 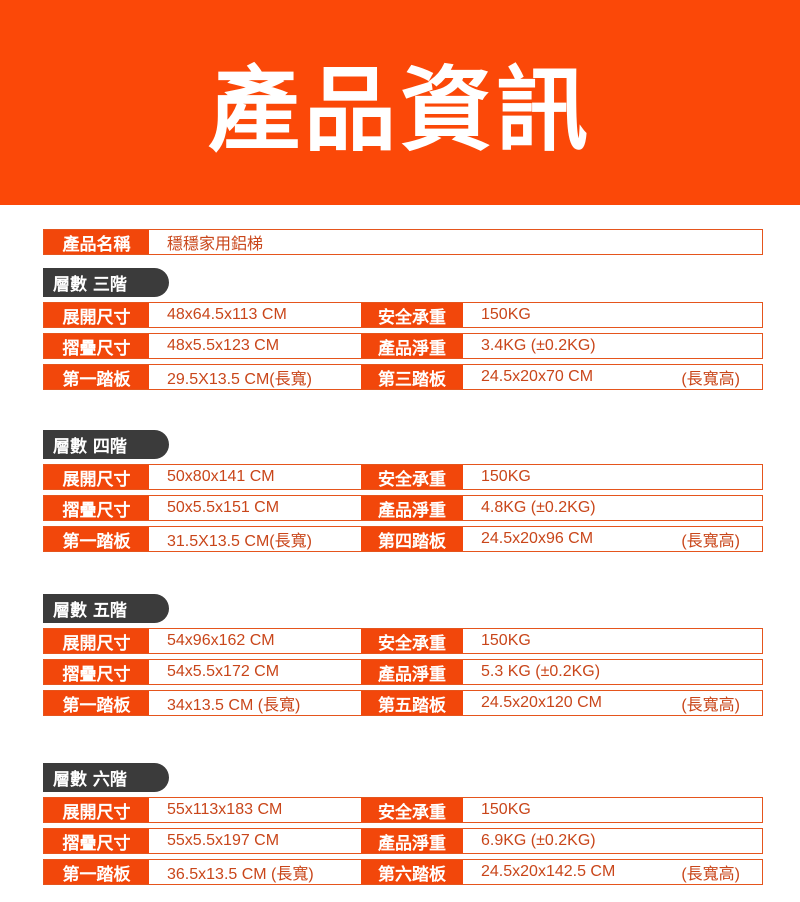 What do you see at coordinates (221, 640) in the screenshot?
I see `unfold-value: 54x96x162 CM` at bounding box center [221, 640].